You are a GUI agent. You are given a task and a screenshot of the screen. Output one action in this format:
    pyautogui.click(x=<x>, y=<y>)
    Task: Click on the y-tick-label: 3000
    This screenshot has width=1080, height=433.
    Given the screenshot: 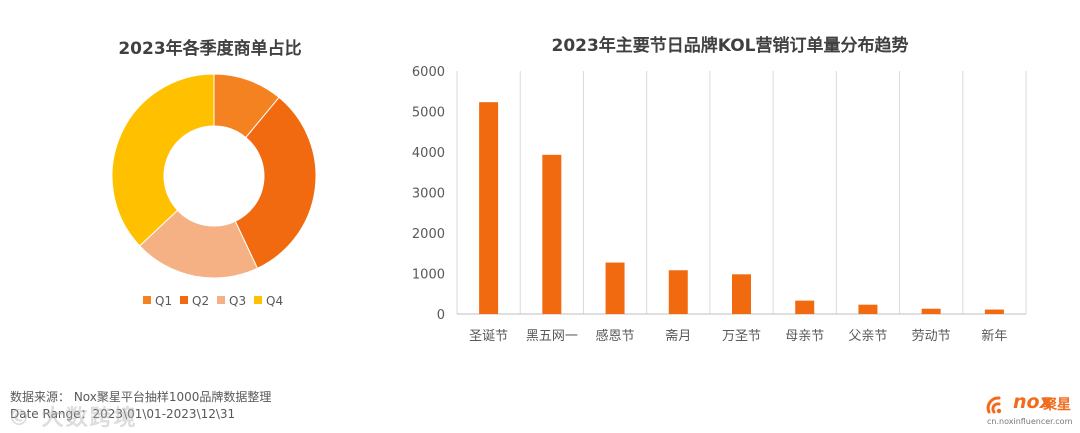 What is the action you would take?
    pyautogui.click(x=428, y=194)
    